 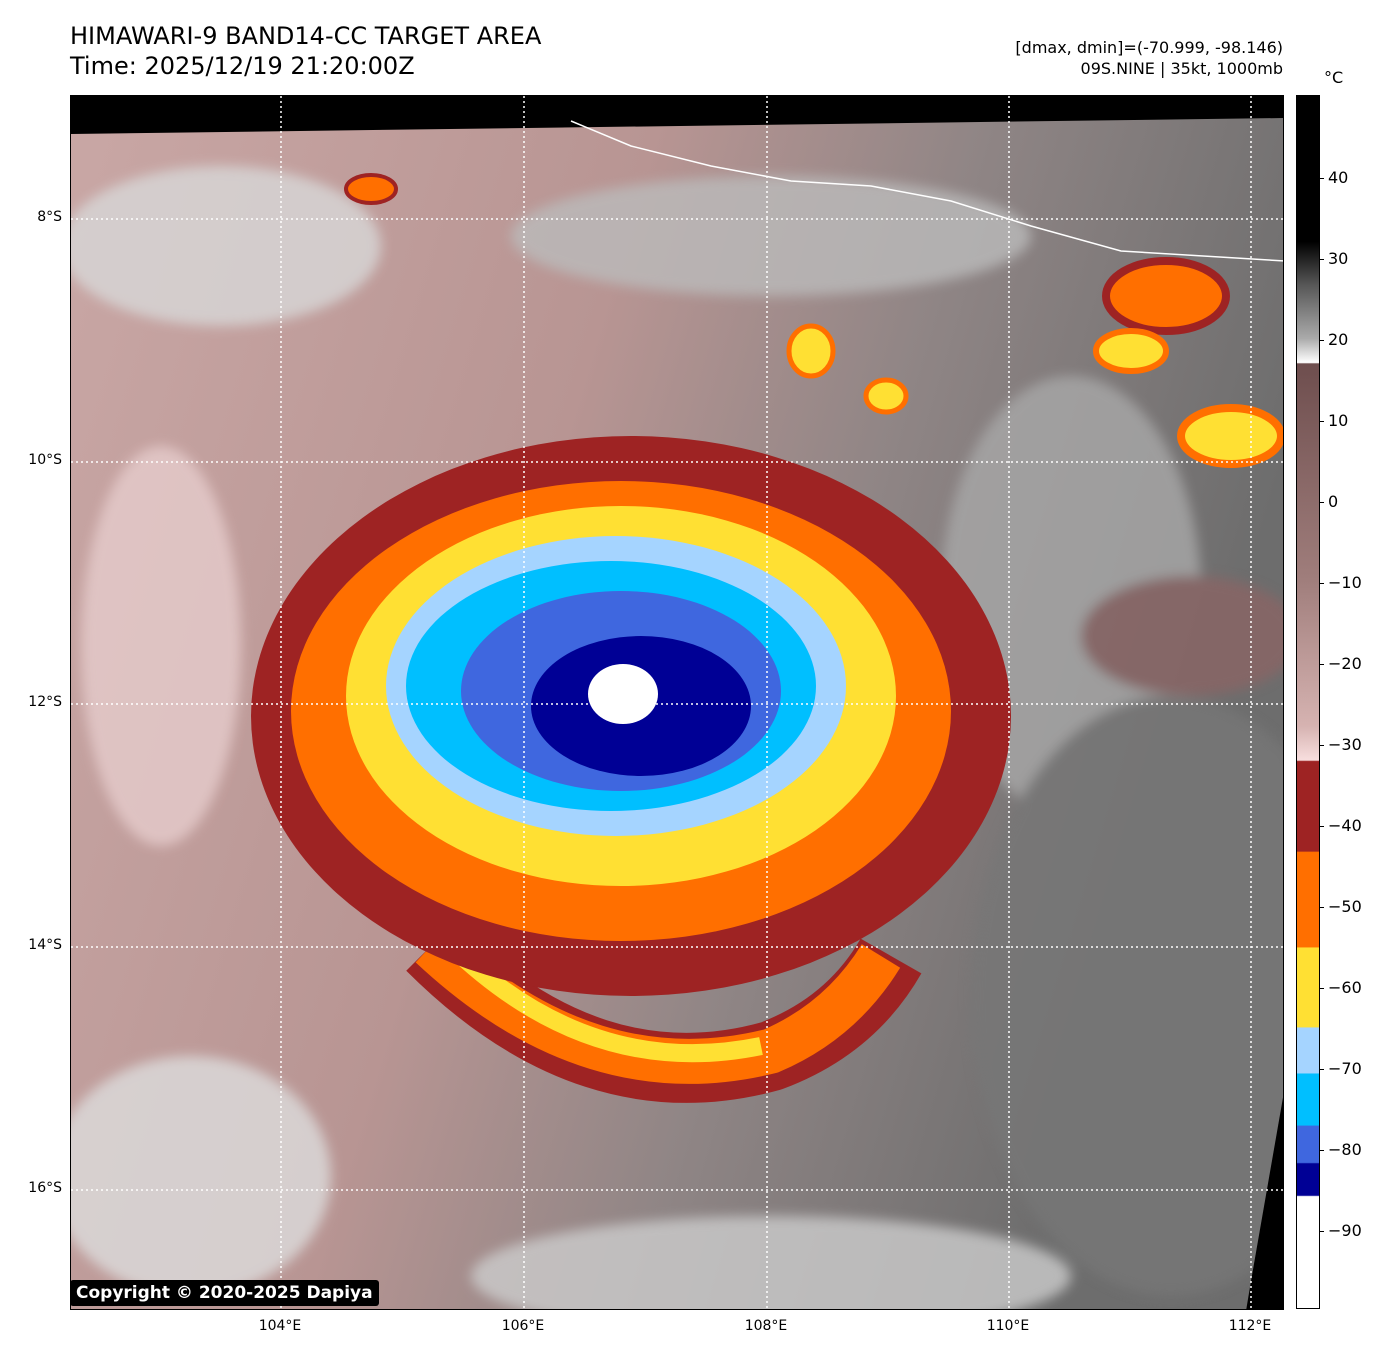 What do you see at coordinates (1181, 68) in the screenshot?
I see `storm-info: 09S.NINE | 35kt, 1000mb` at bounding box center [1181, 68].